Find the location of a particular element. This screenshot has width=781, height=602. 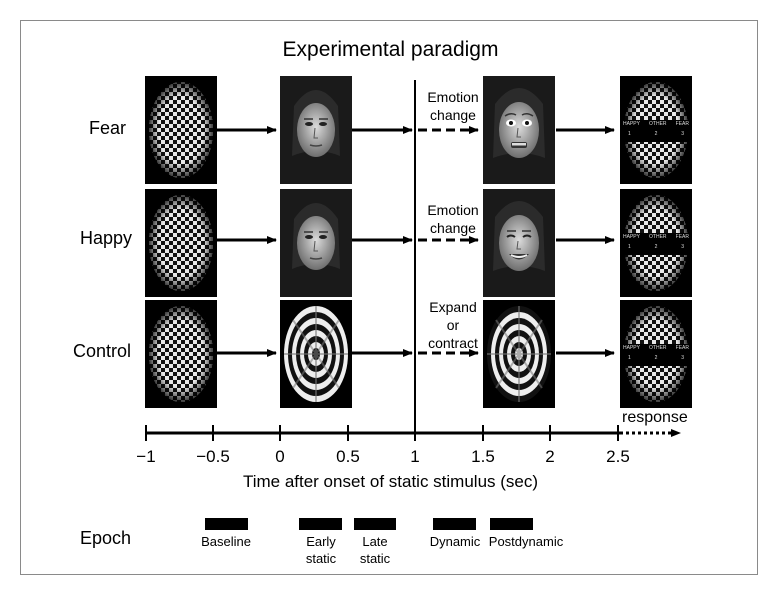

epoch-bar-baseline is located at coordinates (226, 524).